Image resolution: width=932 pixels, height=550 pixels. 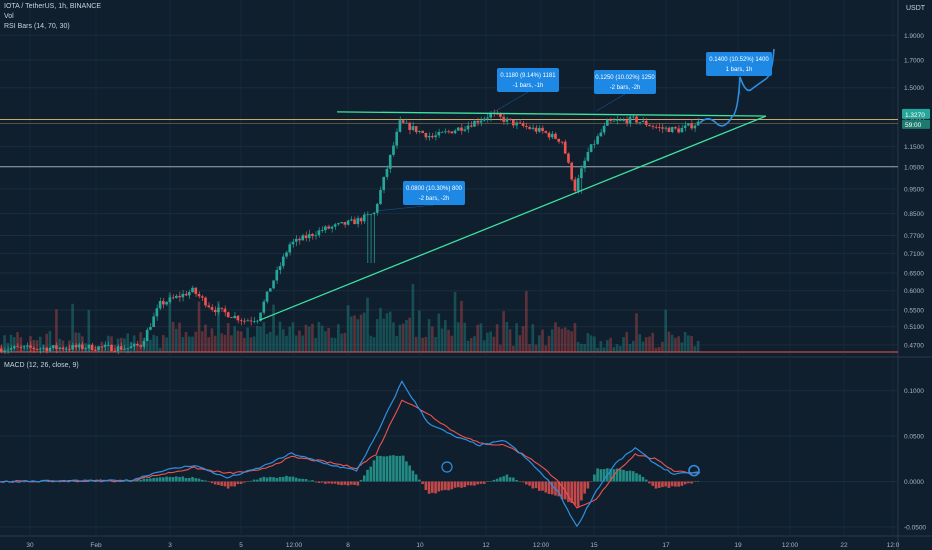 What do you see at coordinates (914, 345) in the screenshot?
I see `price-tick-label: 0.4700` at bounding box center [914, 345].